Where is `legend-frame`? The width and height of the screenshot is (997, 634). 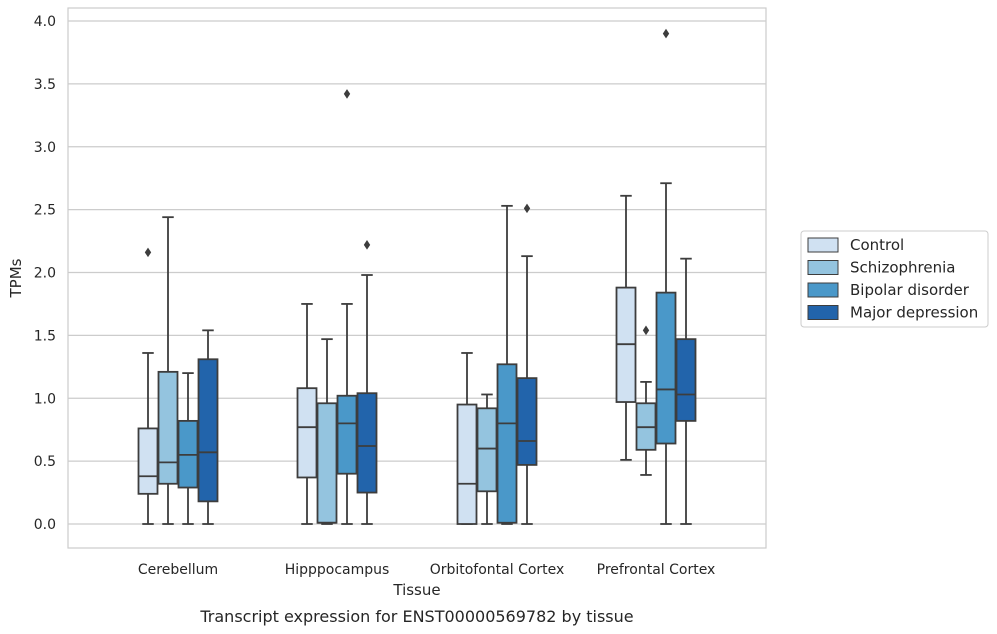
legend-frame is located at coordinates (894, 279).